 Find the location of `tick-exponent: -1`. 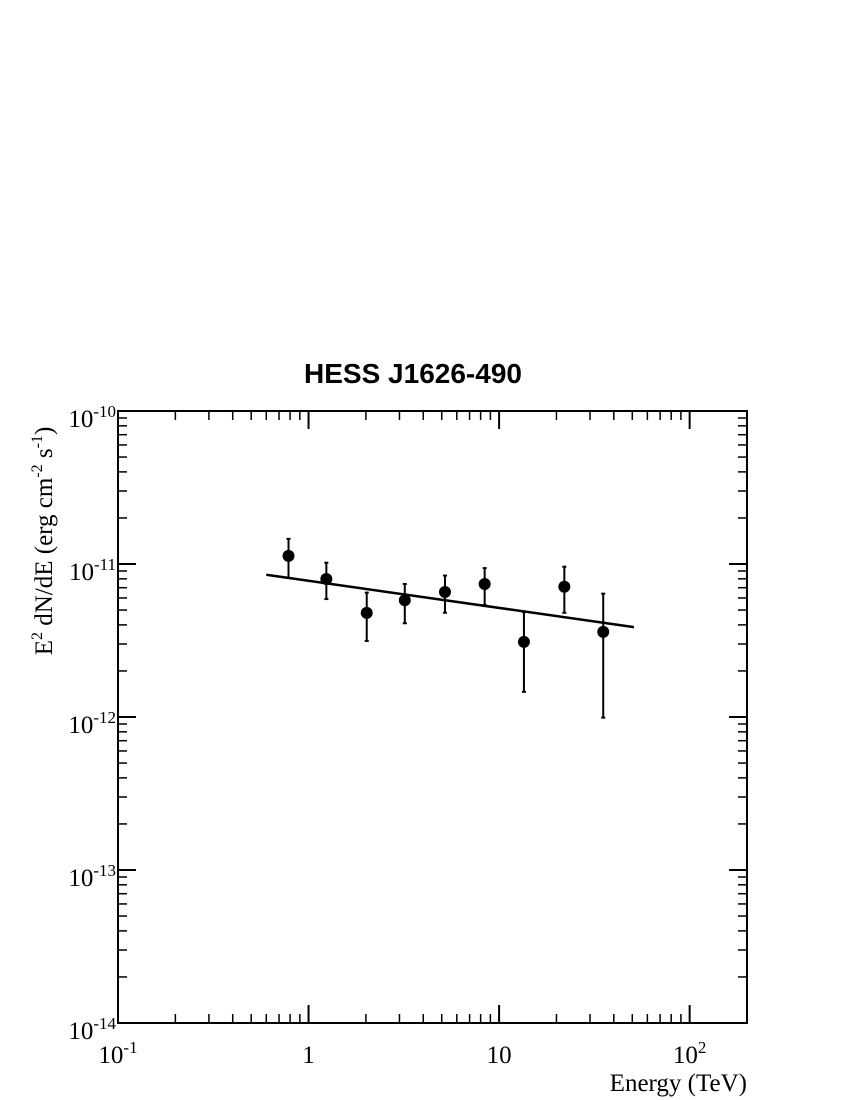

tick-exponent: -1 is located at coordinates (130, 1047).